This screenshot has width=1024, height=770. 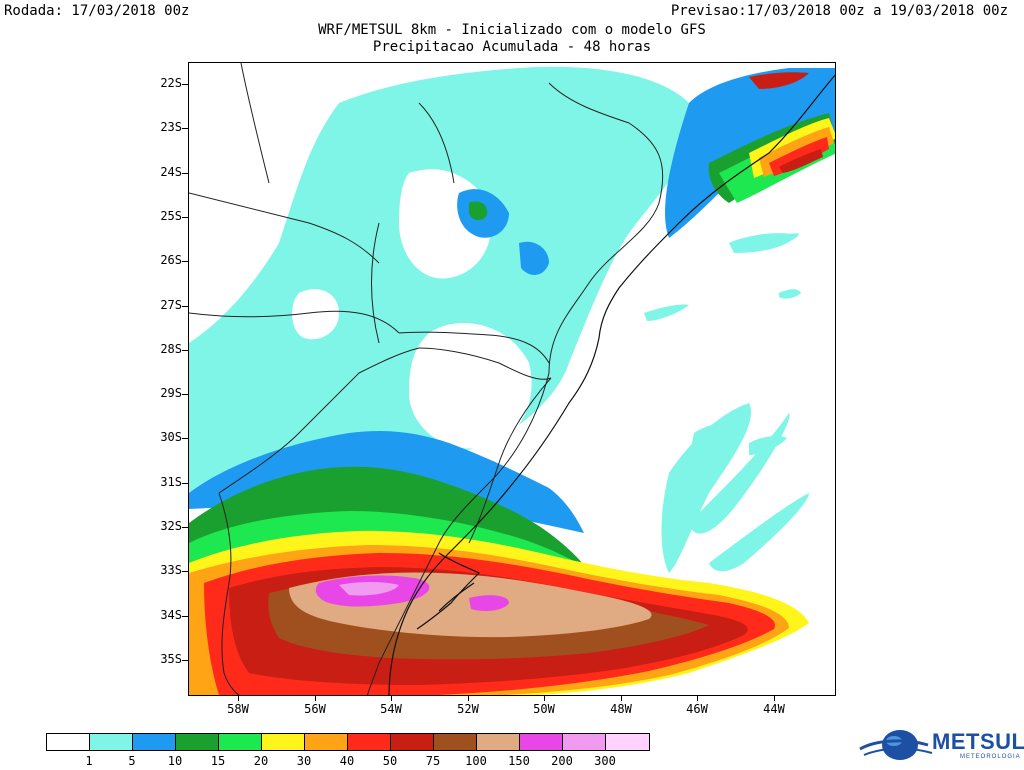 What do you see at coordinates (171, 659) in the screenshot?
I see `lat-tick-label: 35S` at bounding box center [171, 659].